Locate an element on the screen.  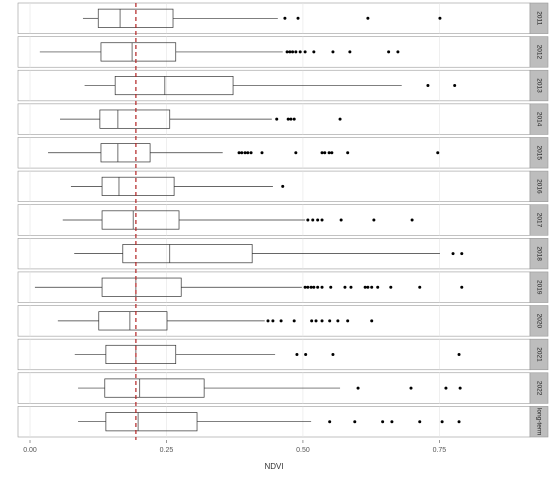
strip-label: 2015 is located at coordinates (538, 153).